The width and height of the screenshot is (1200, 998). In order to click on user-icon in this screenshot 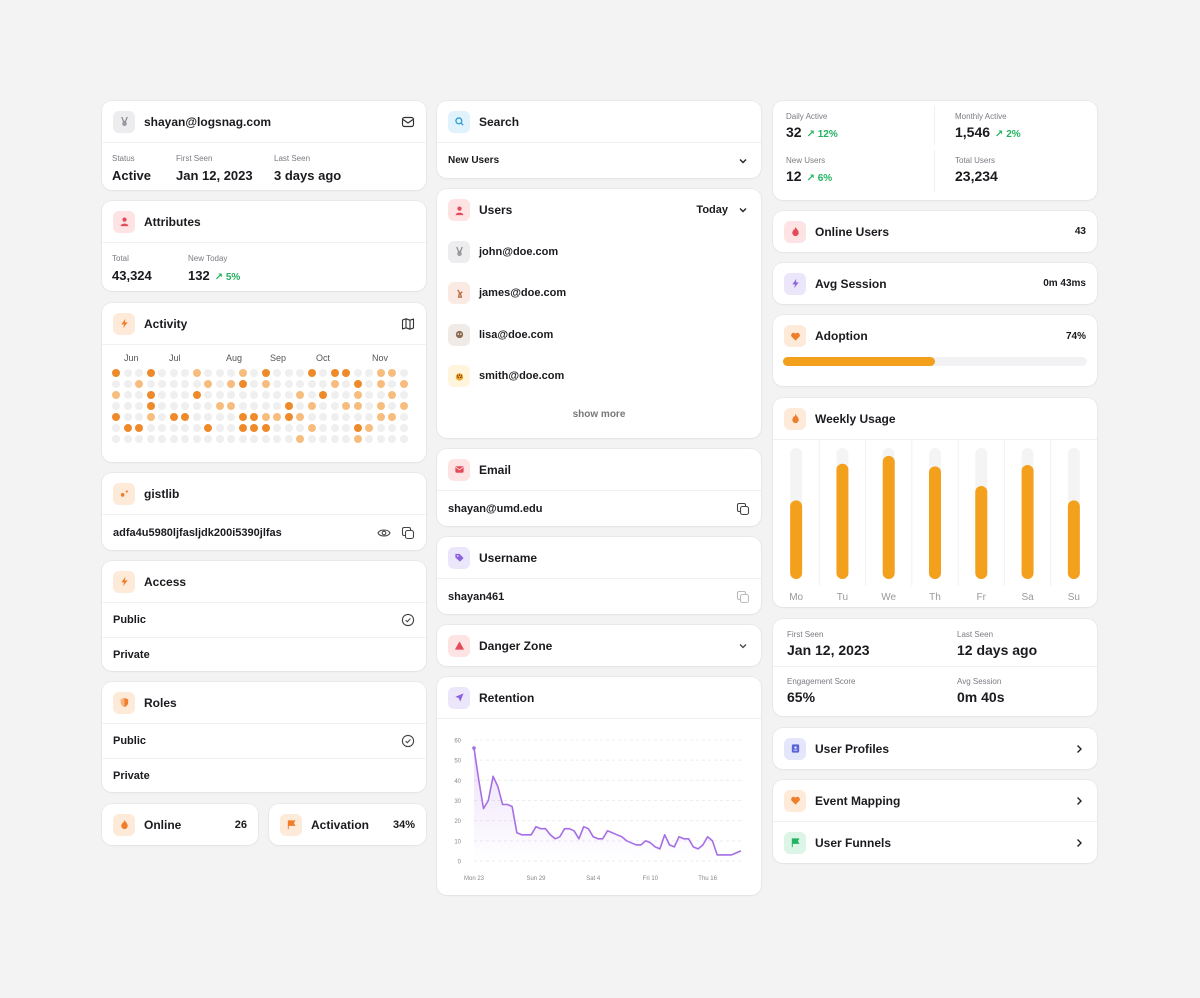, I will do `click(459, 210)`.